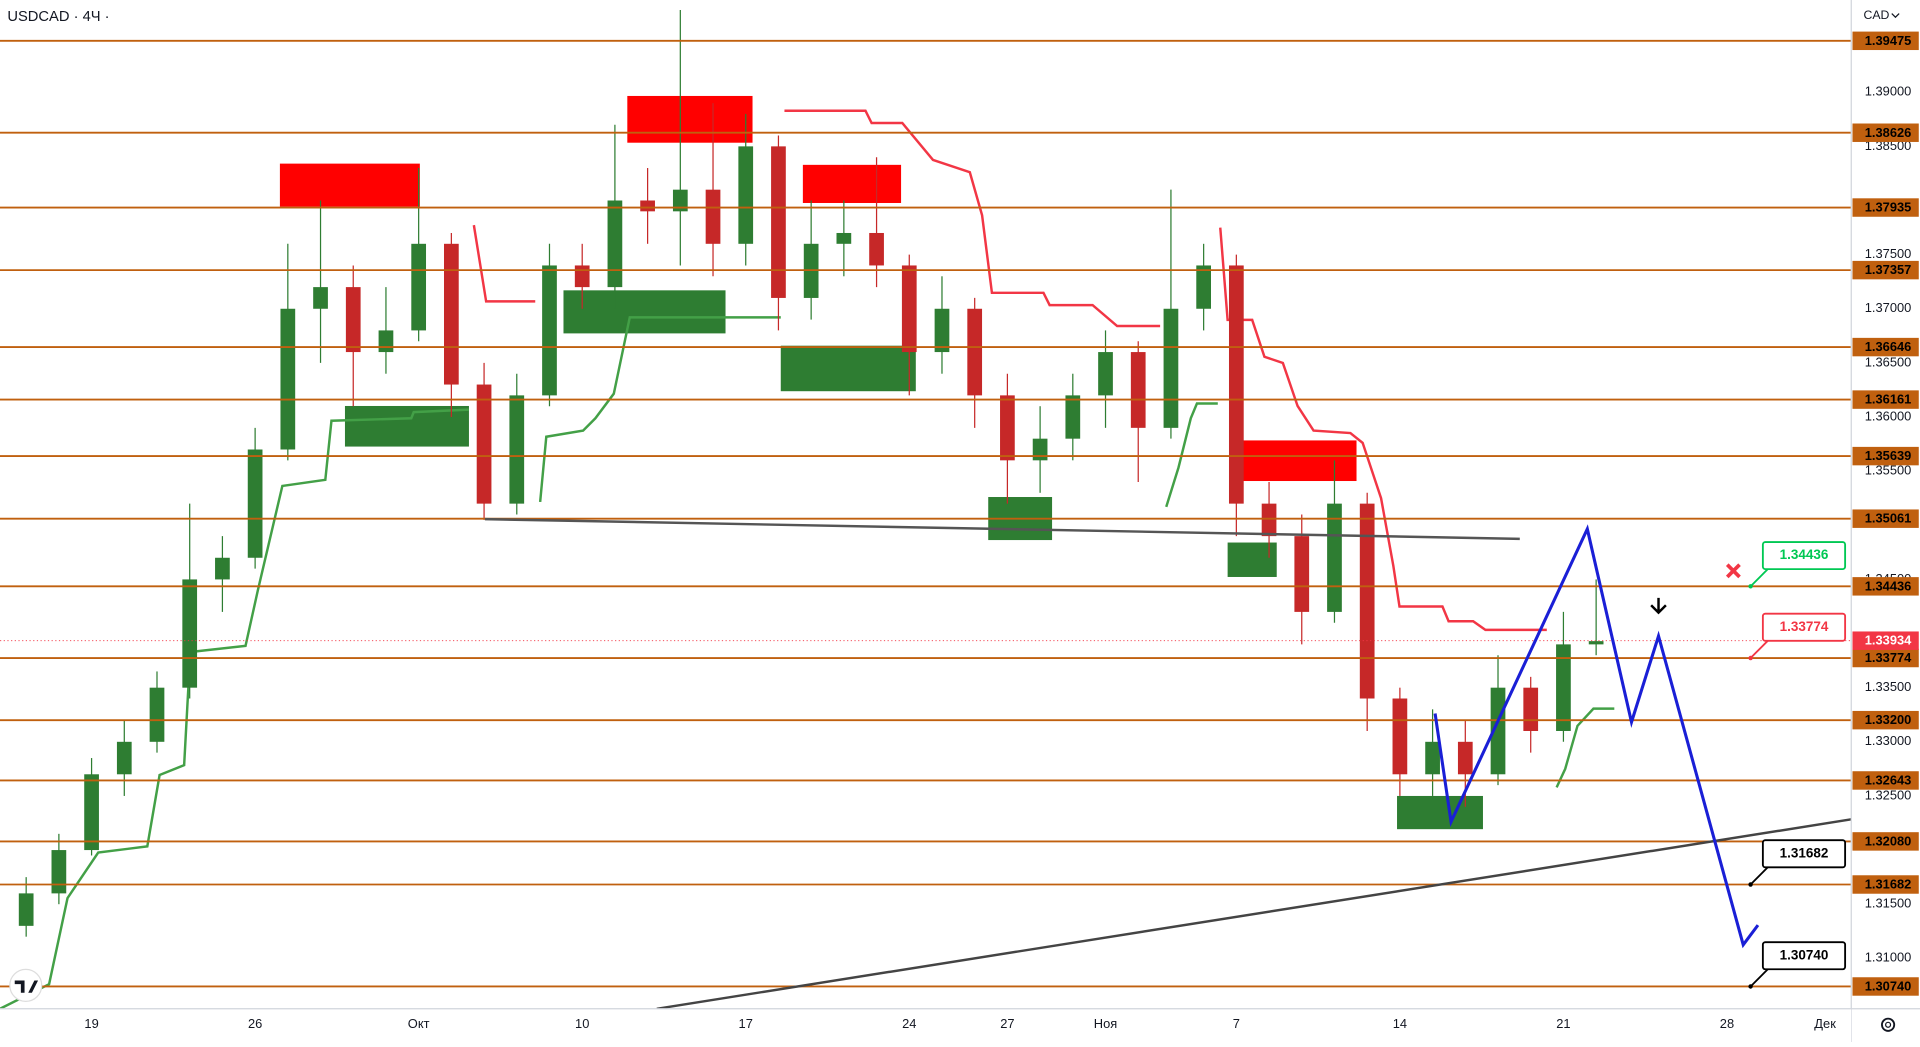  Describe the element at coordinates (1877, 15) in the screenshot. I see `currency: CAD` at that location.